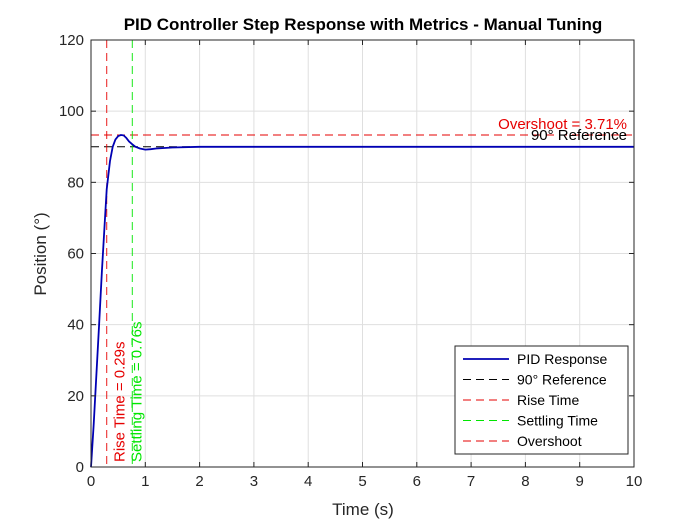 This screenshot has width=700, height=525. I want to click on y-tick-label: 120, so click(71, 40).